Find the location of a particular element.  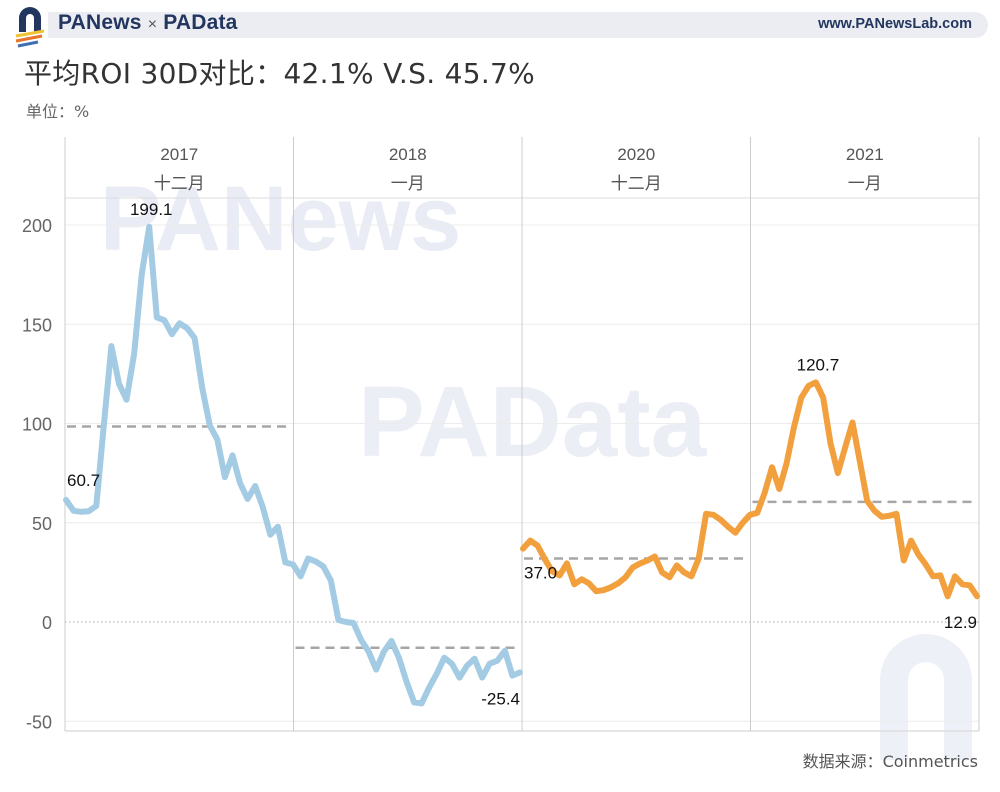

data-label: 12.9 is located at coordinates (960, 622).